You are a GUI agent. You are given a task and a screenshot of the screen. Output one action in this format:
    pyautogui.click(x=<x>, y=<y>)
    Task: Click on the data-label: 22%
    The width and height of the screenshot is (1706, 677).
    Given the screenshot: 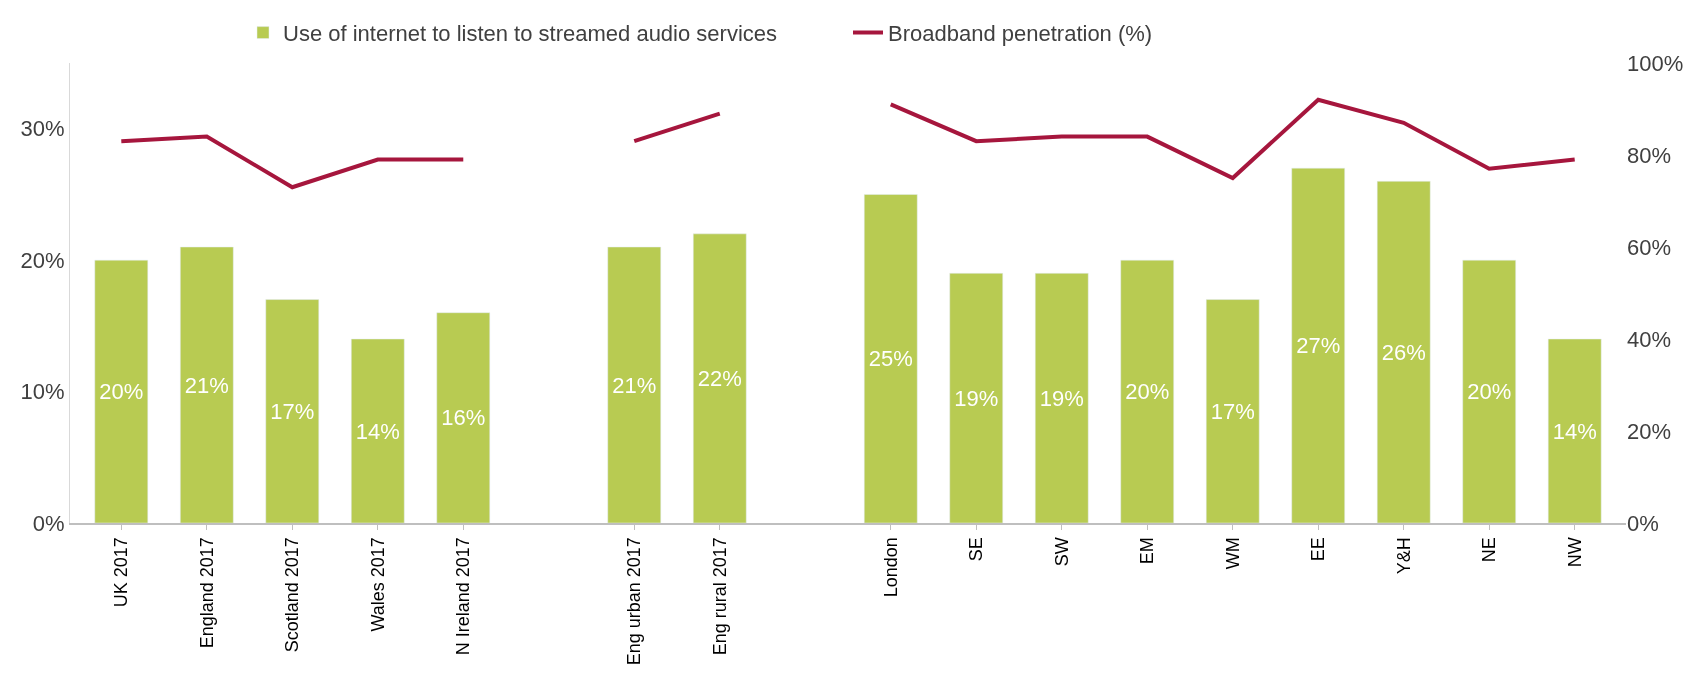 What is the action you would take?
    pyautogui.click(x=719, y=378)
    